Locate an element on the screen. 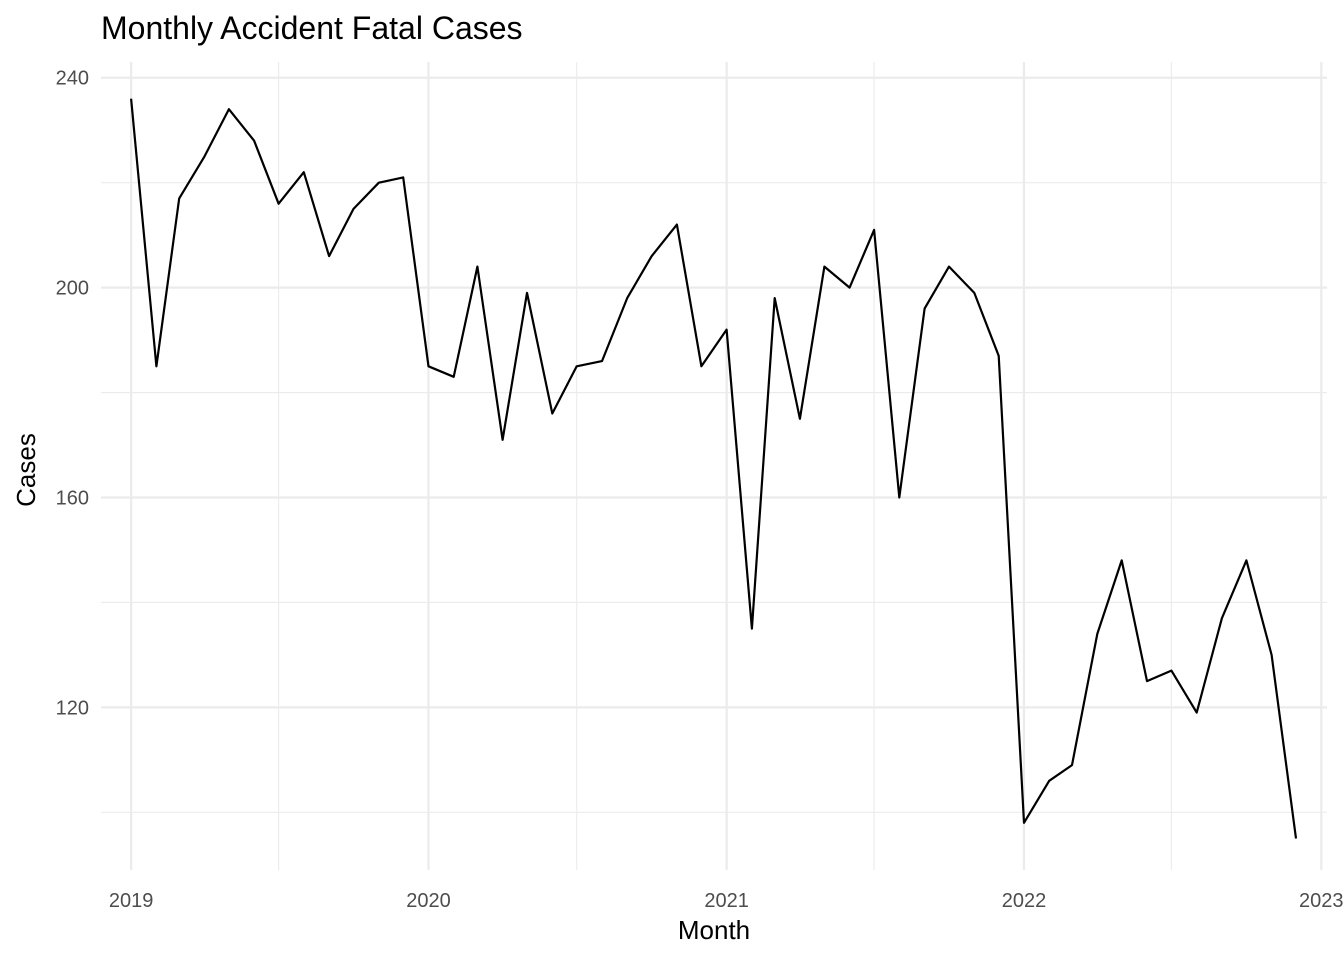 The width and height of the screenshot is (1344, 960). x-tick-label: 2019 is located at coordinates (131, 901).